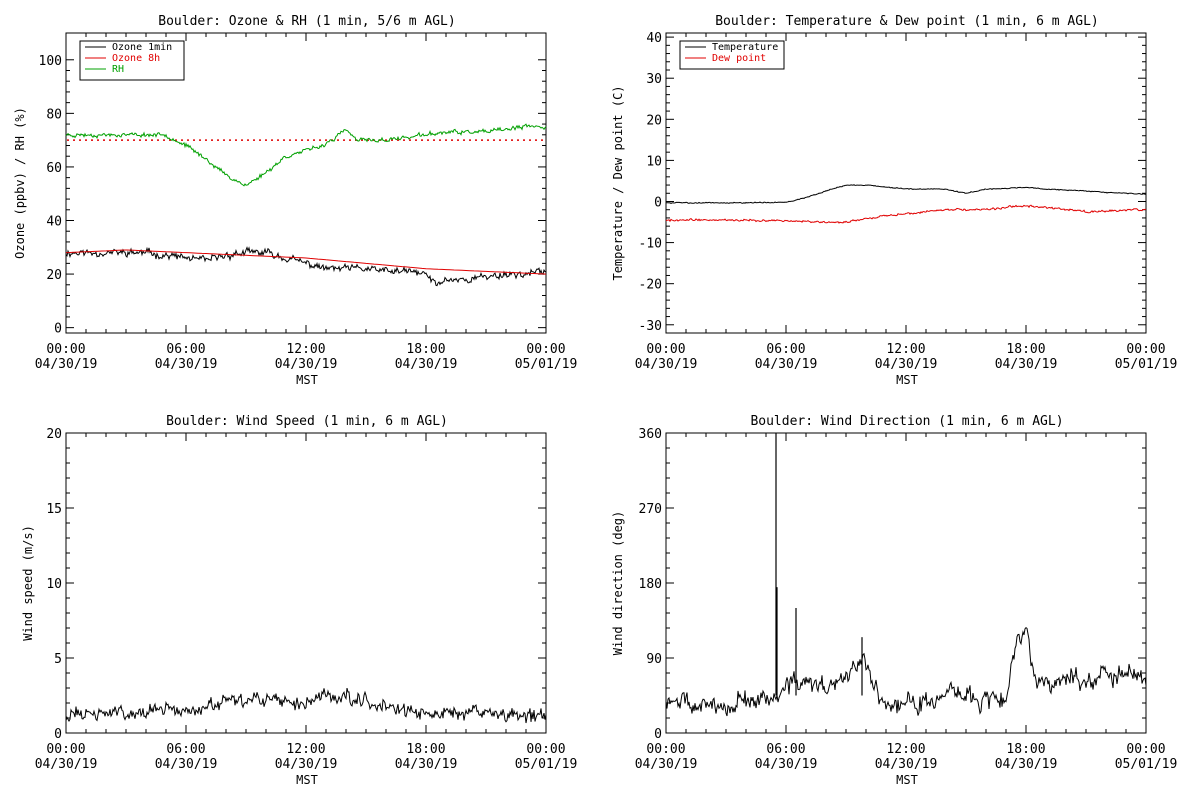  I want to click on y-tick-label: 360, so click(650, 434).